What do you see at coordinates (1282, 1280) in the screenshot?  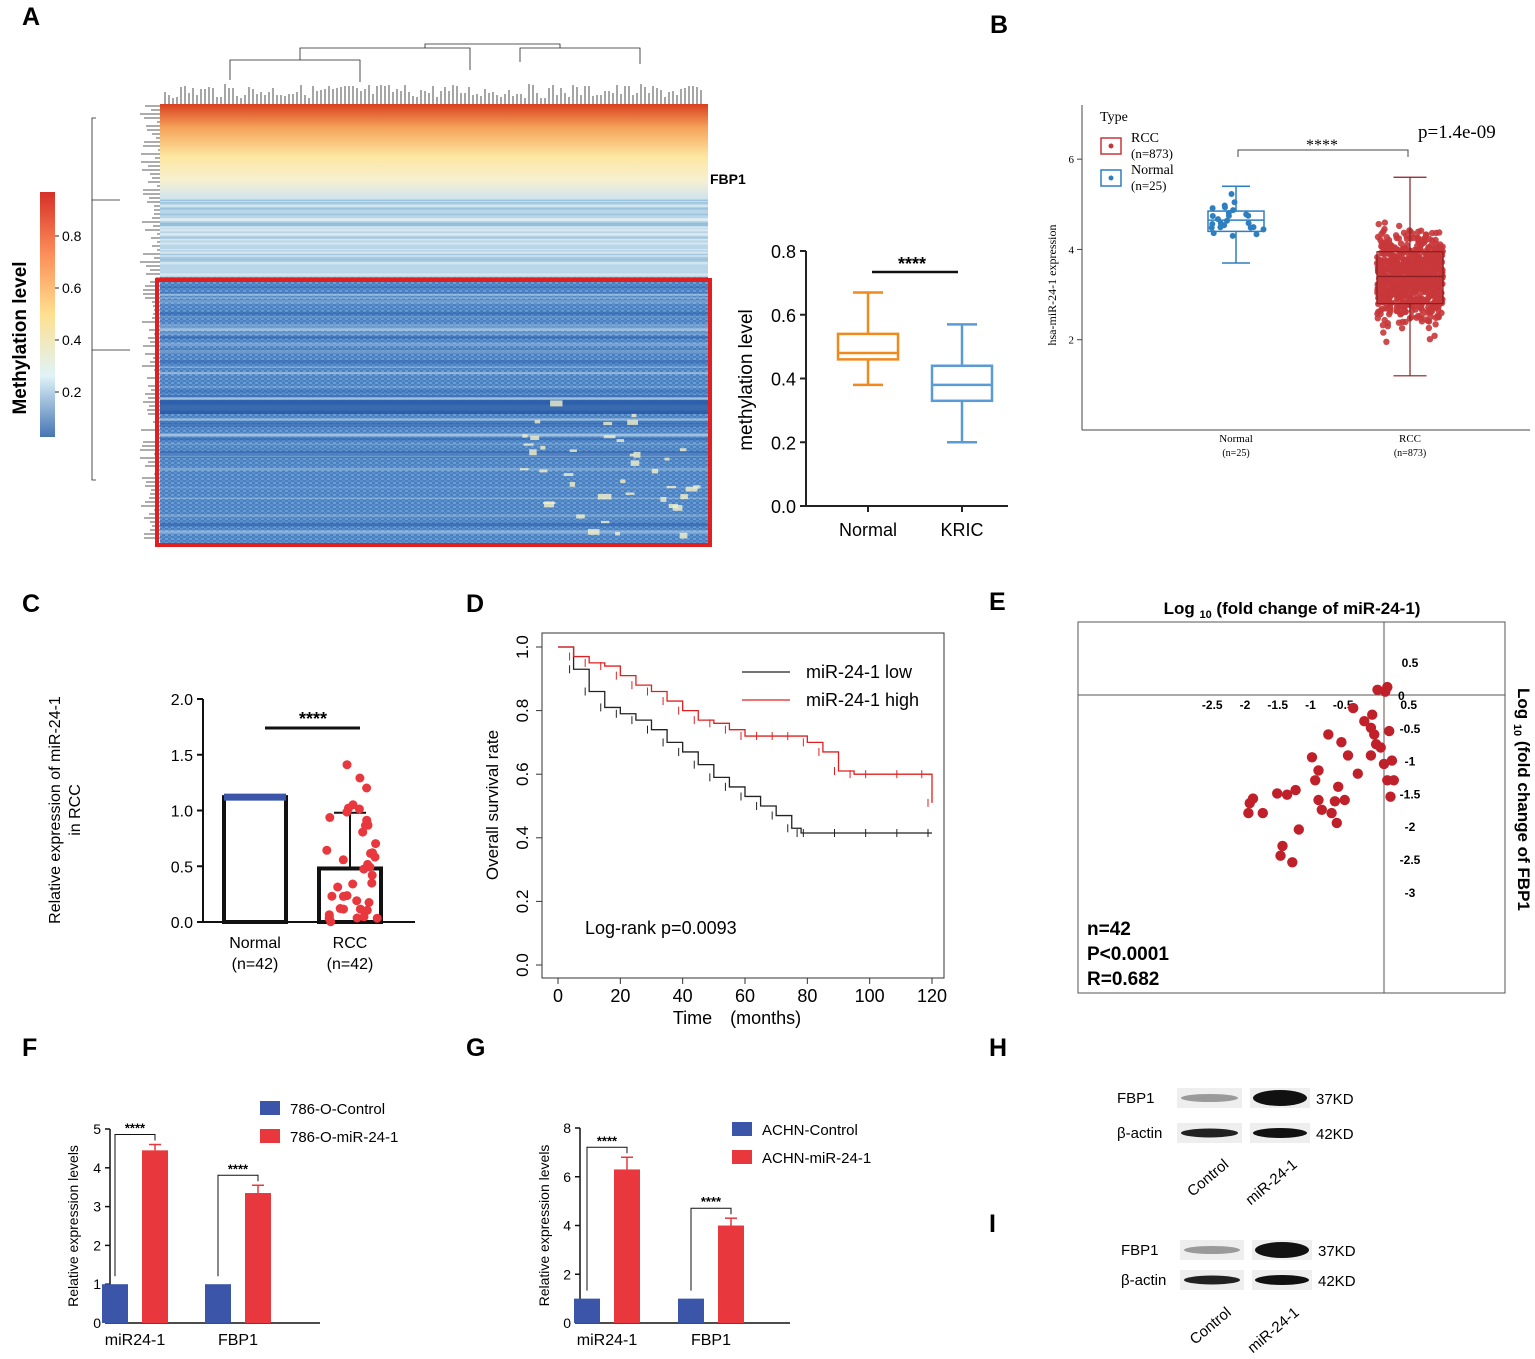 I see `blot-band-mir` at bounding box center [1282, 1280].